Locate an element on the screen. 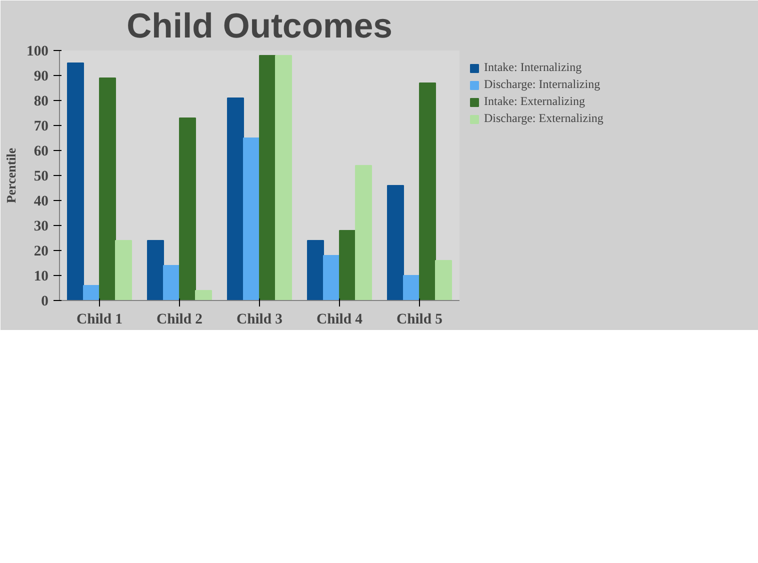 Image resolution: width=758 pixels, height=563 pixels. legend-label: Intake: Externalizing is located at coordinates (534, 101).